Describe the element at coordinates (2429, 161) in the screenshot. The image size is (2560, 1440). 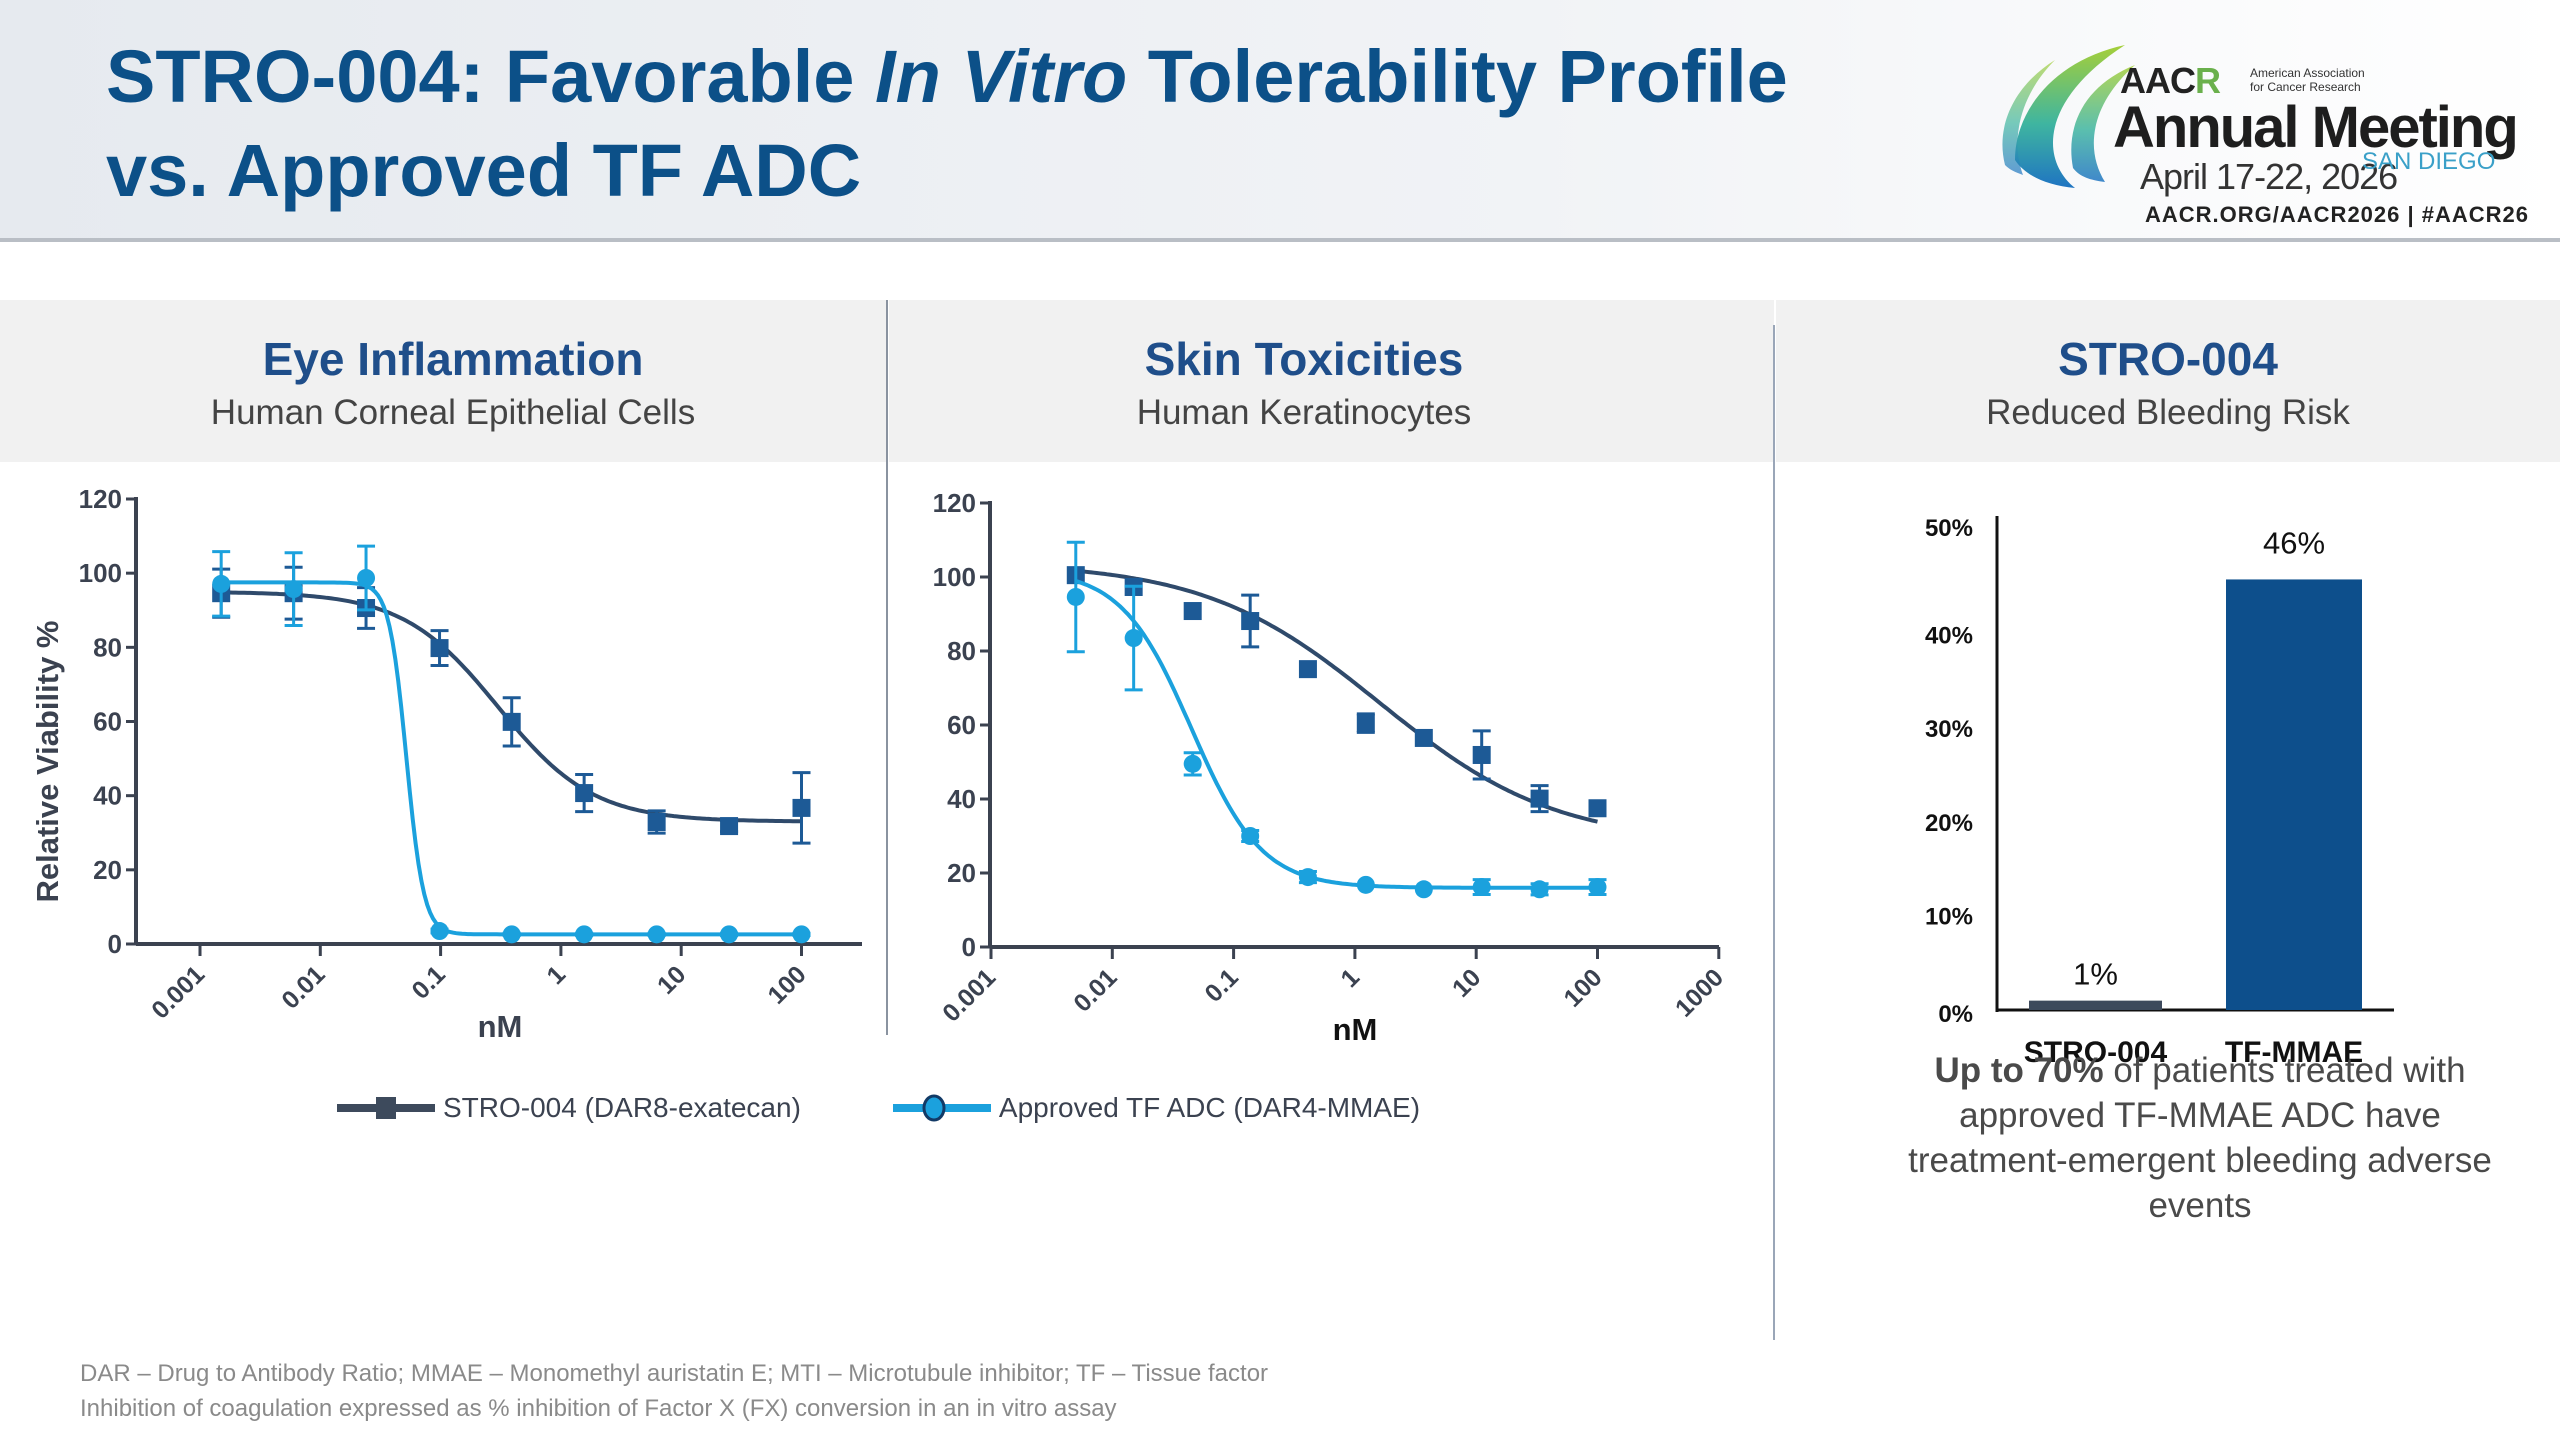
I see `logo-city: SAN DIEGO` at that location.